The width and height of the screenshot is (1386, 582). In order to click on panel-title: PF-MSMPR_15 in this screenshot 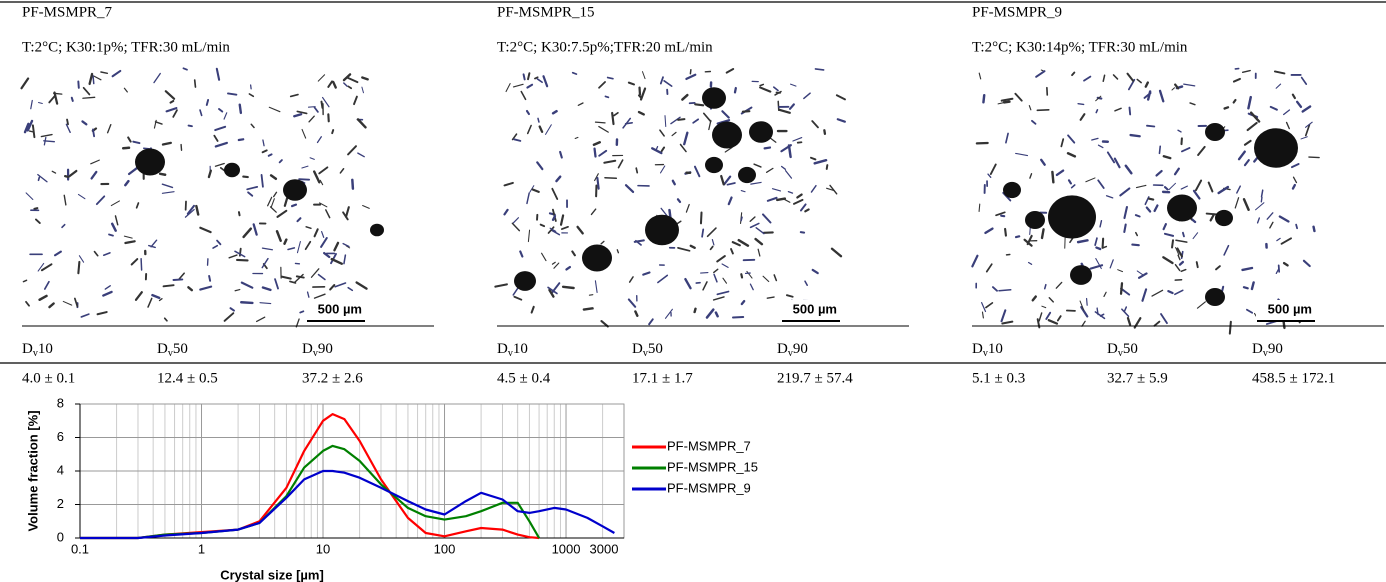, I will do `click(546, 12)`.